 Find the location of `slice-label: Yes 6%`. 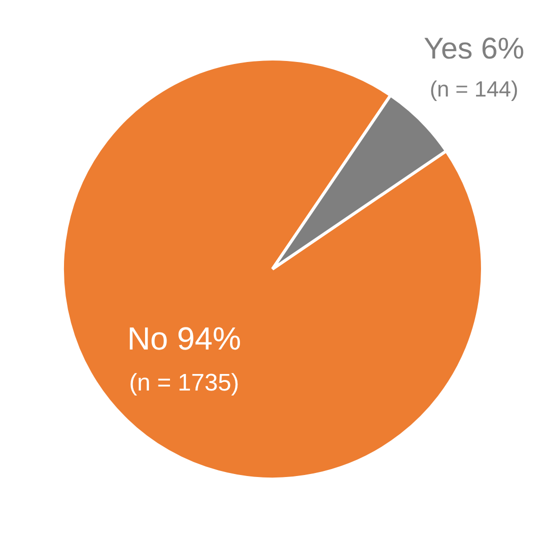

slice-label: Yes 6% is located at coordinates (474, 49).